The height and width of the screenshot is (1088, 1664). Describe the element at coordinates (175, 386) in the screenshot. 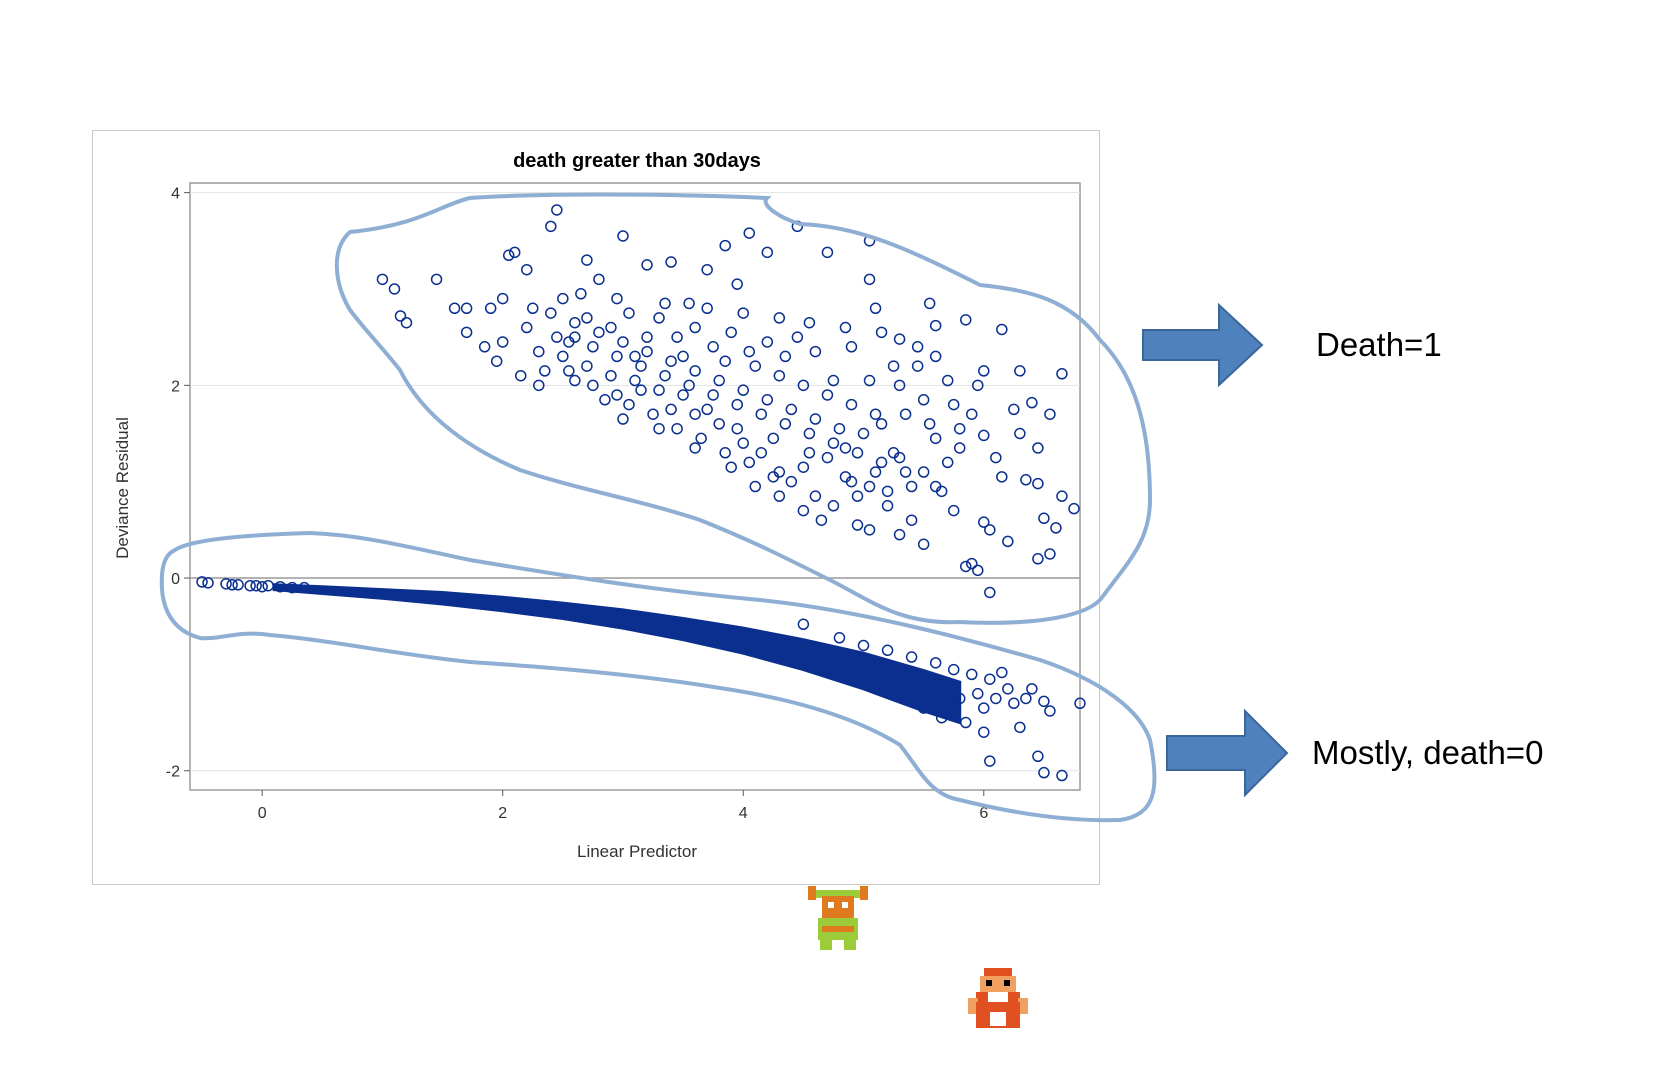

I see `y-tick-label: 2` at that location.